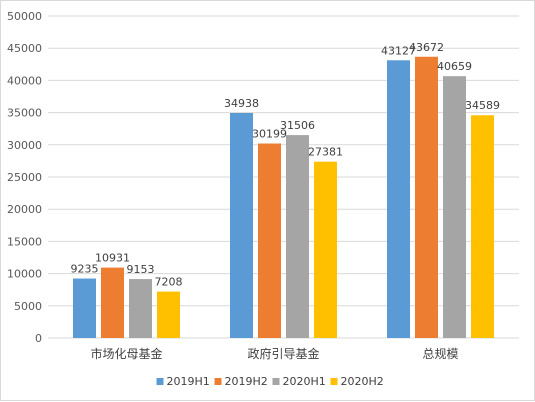 This screenshot has height=402, width=535. I want to click on y-tick-label: 15000, so click(24, 241).